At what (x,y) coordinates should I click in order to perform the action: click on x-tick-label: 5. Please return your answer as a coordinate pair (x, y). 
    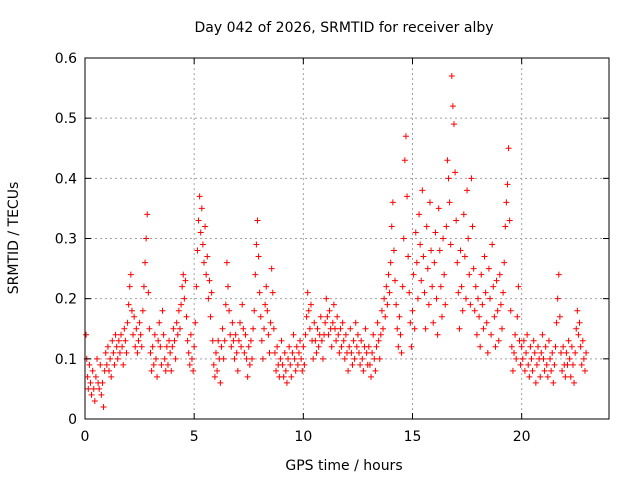
    Looking at the image, I should click on (194, 437).